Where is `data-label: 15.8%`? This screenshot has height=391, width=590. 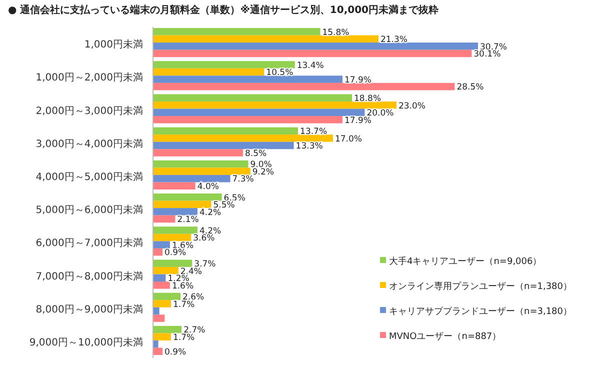
data-label: 15.8% is located at coordinates (336, 33).